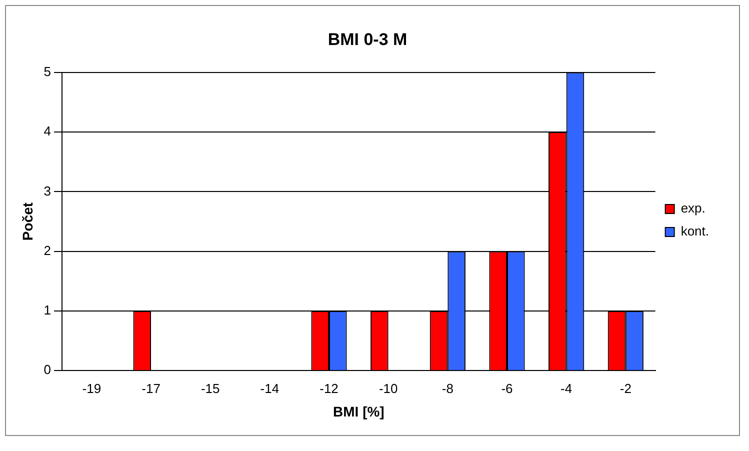 The height and width of the screenshot is (451, 749). Describe the element at coordinates (48, 190) in the screenshot. I see `y-tick-label: 3` at that location.